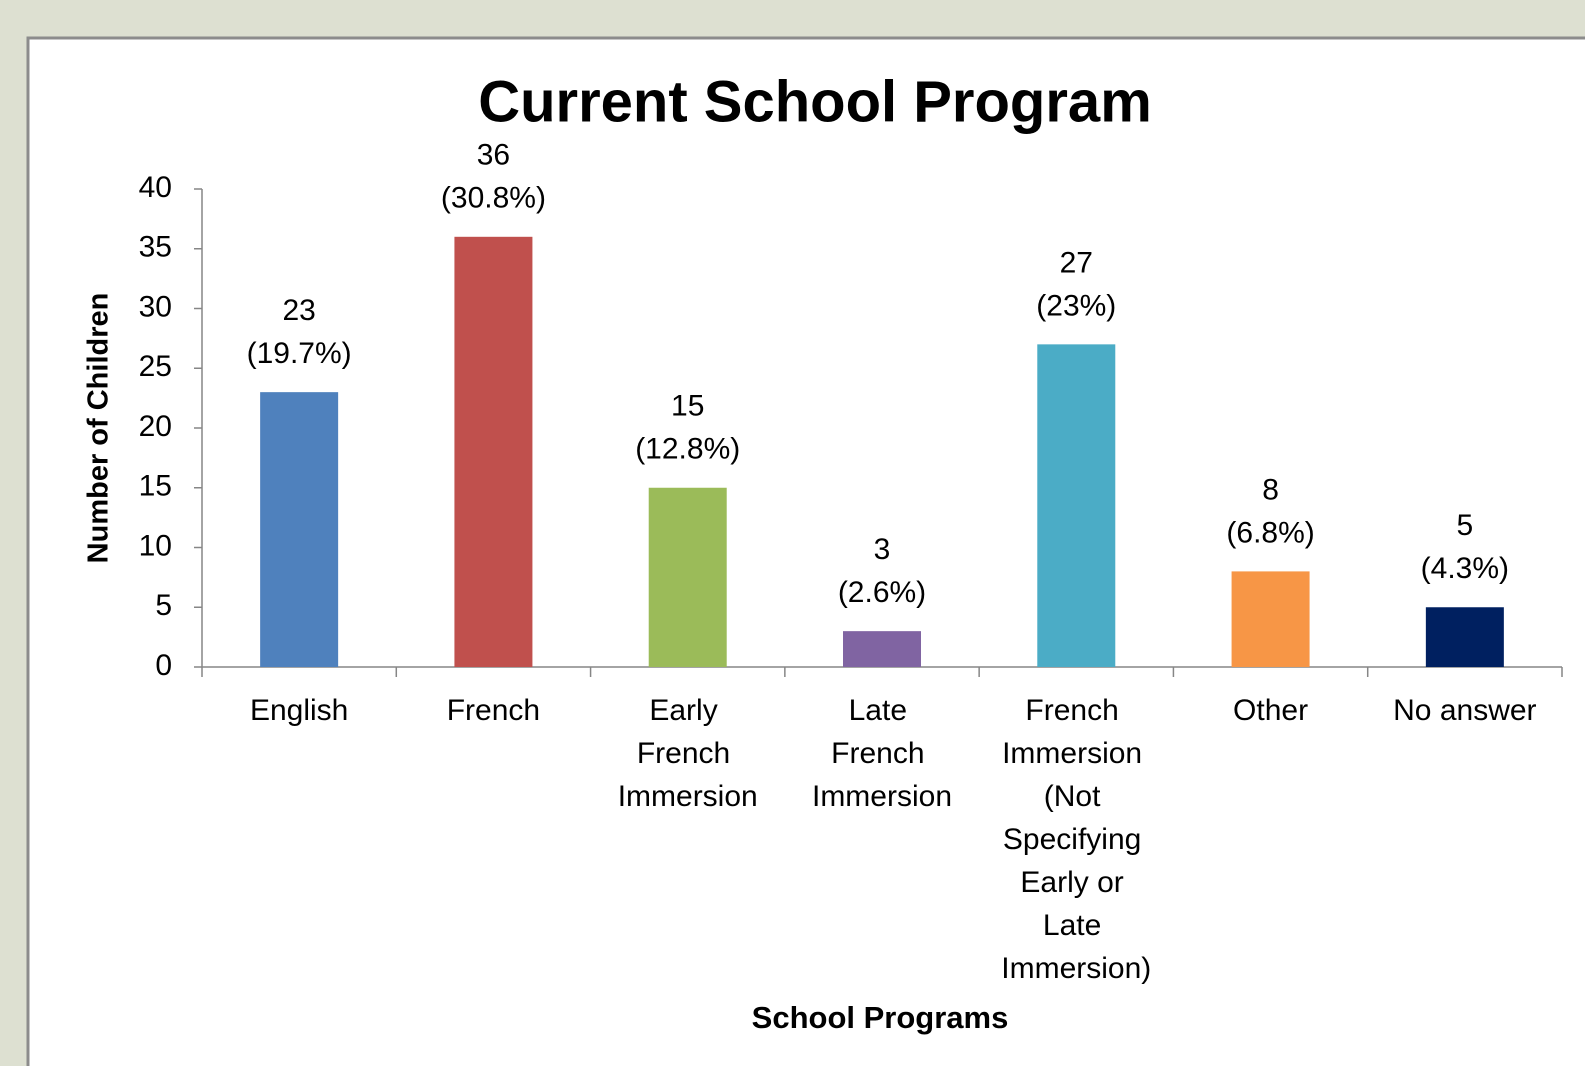  I want to click on data-label: 8, so click(1270, 489).